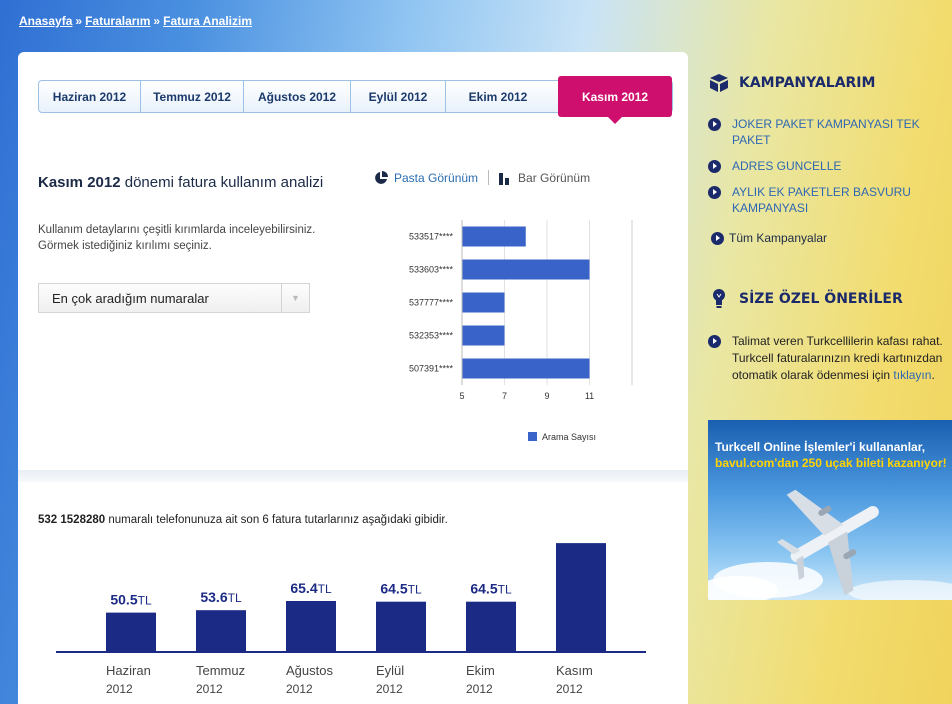 The width and height of the screenshot is (952, 704). Describe the element at coordinates (770, 208) in the screenshot. I see `campaign-label: KAMPANYASI` at that location.